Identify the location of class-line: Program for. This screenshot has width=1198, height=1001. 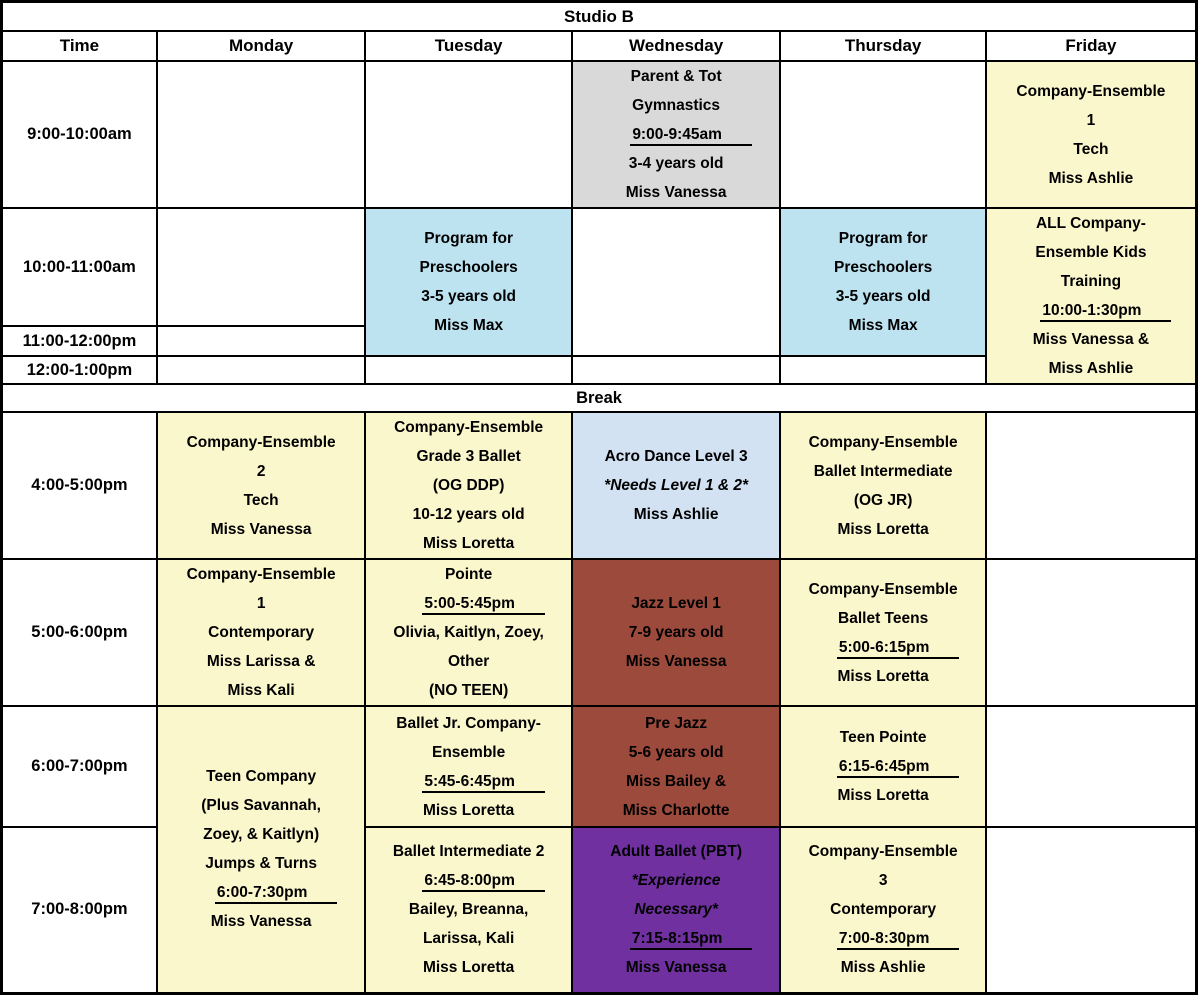
(883, 239).